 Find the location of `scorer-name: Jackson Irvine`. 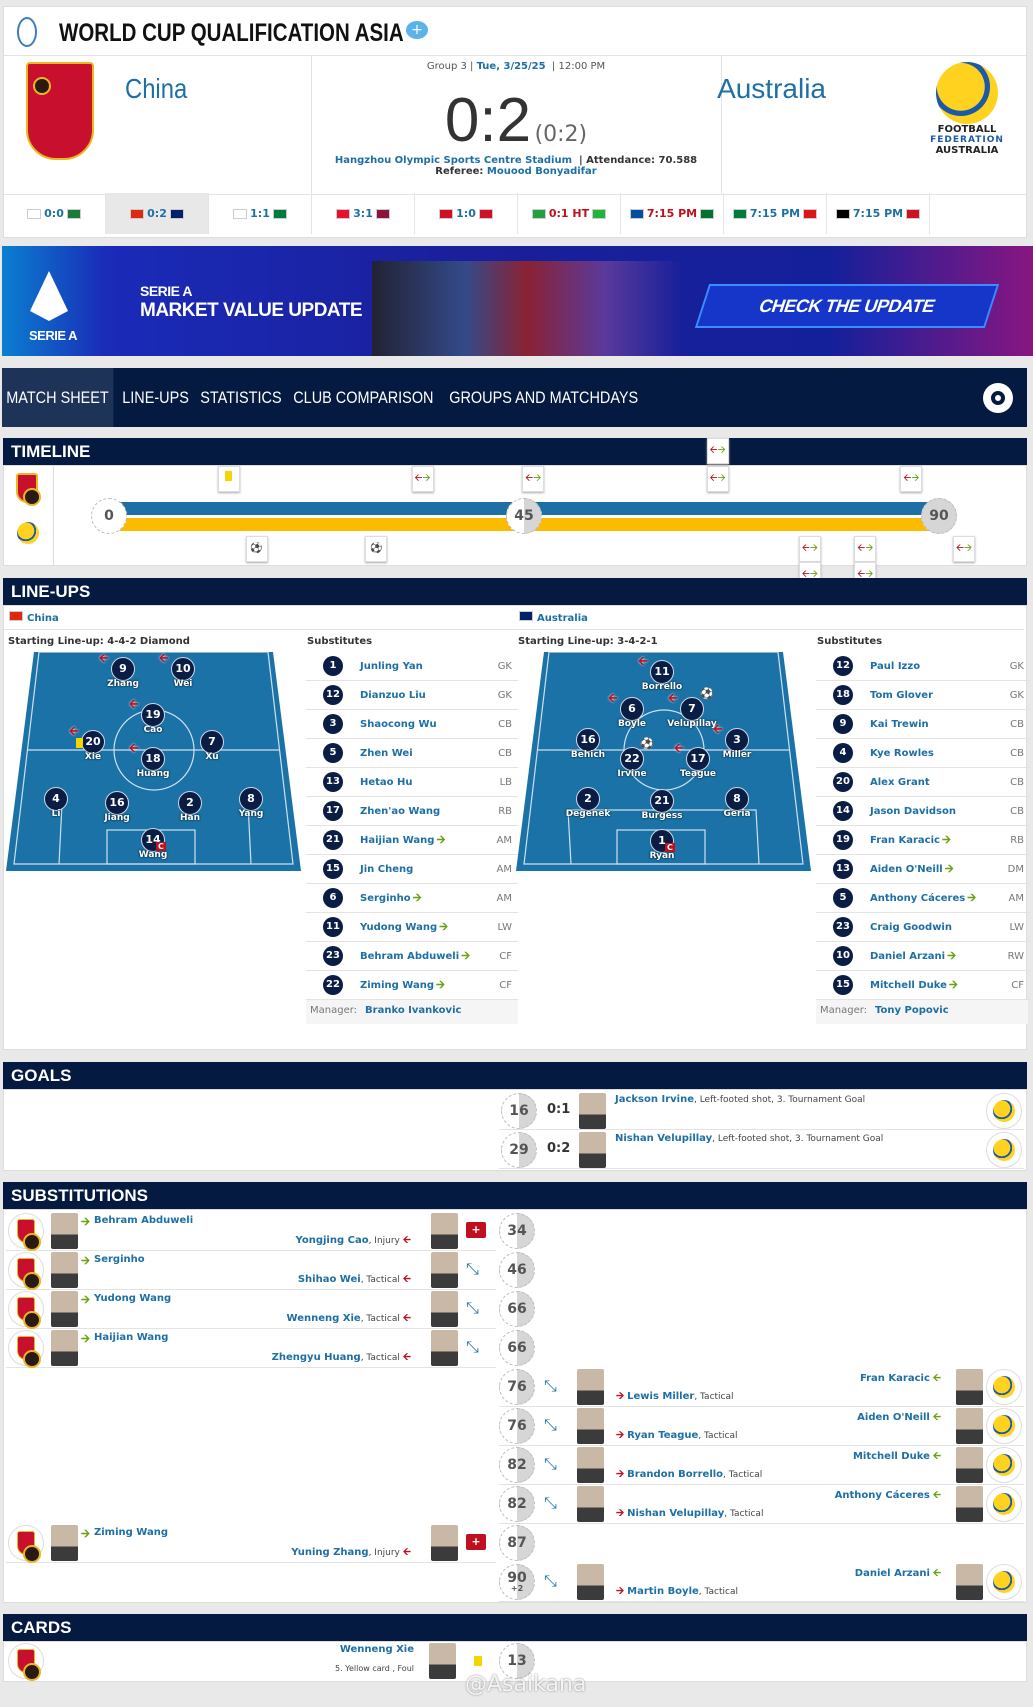

scorer-name: Jackson Irvine is located at coordinates (654, 1099).